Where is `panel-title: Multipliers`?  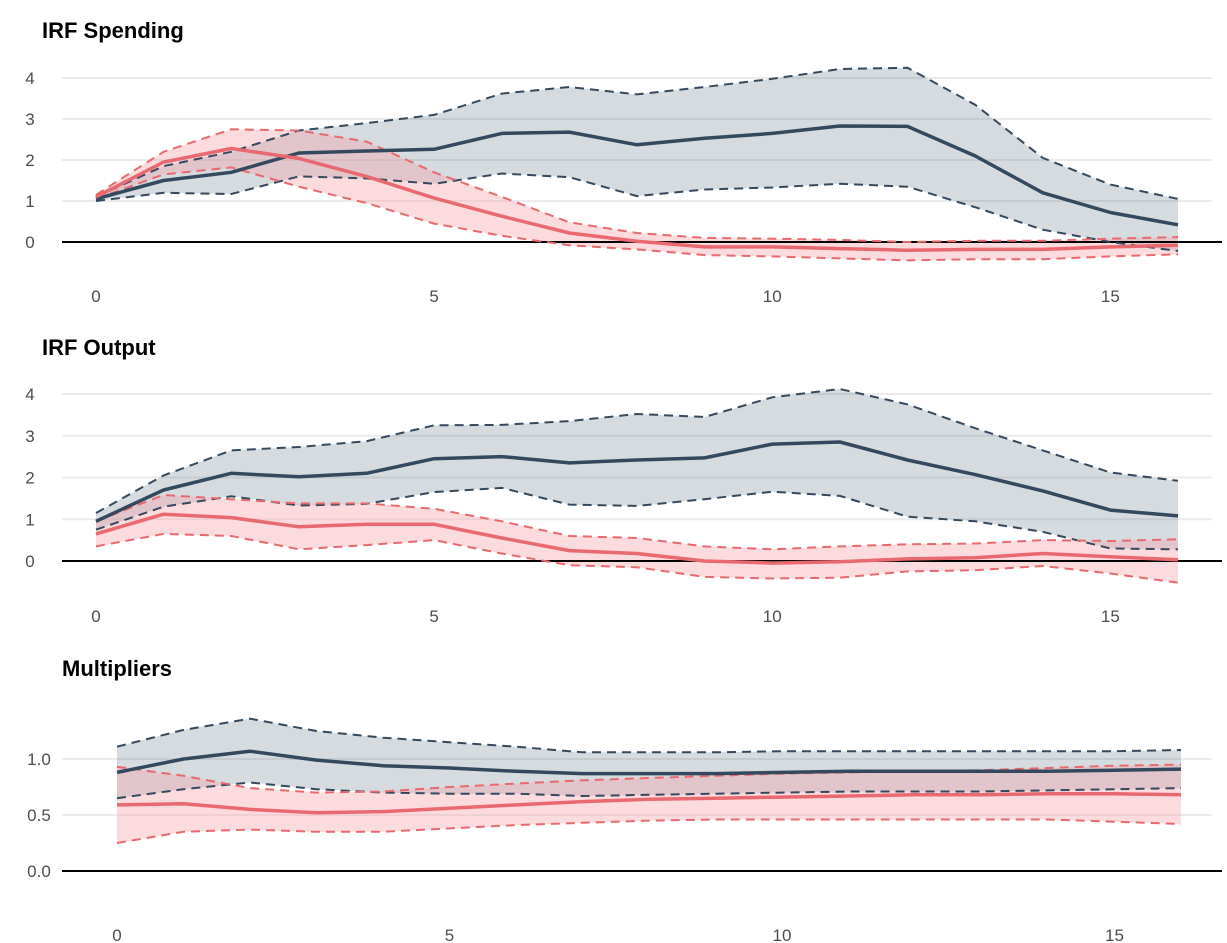
panel-title: Multipliers is located at coordinates (117, 668).